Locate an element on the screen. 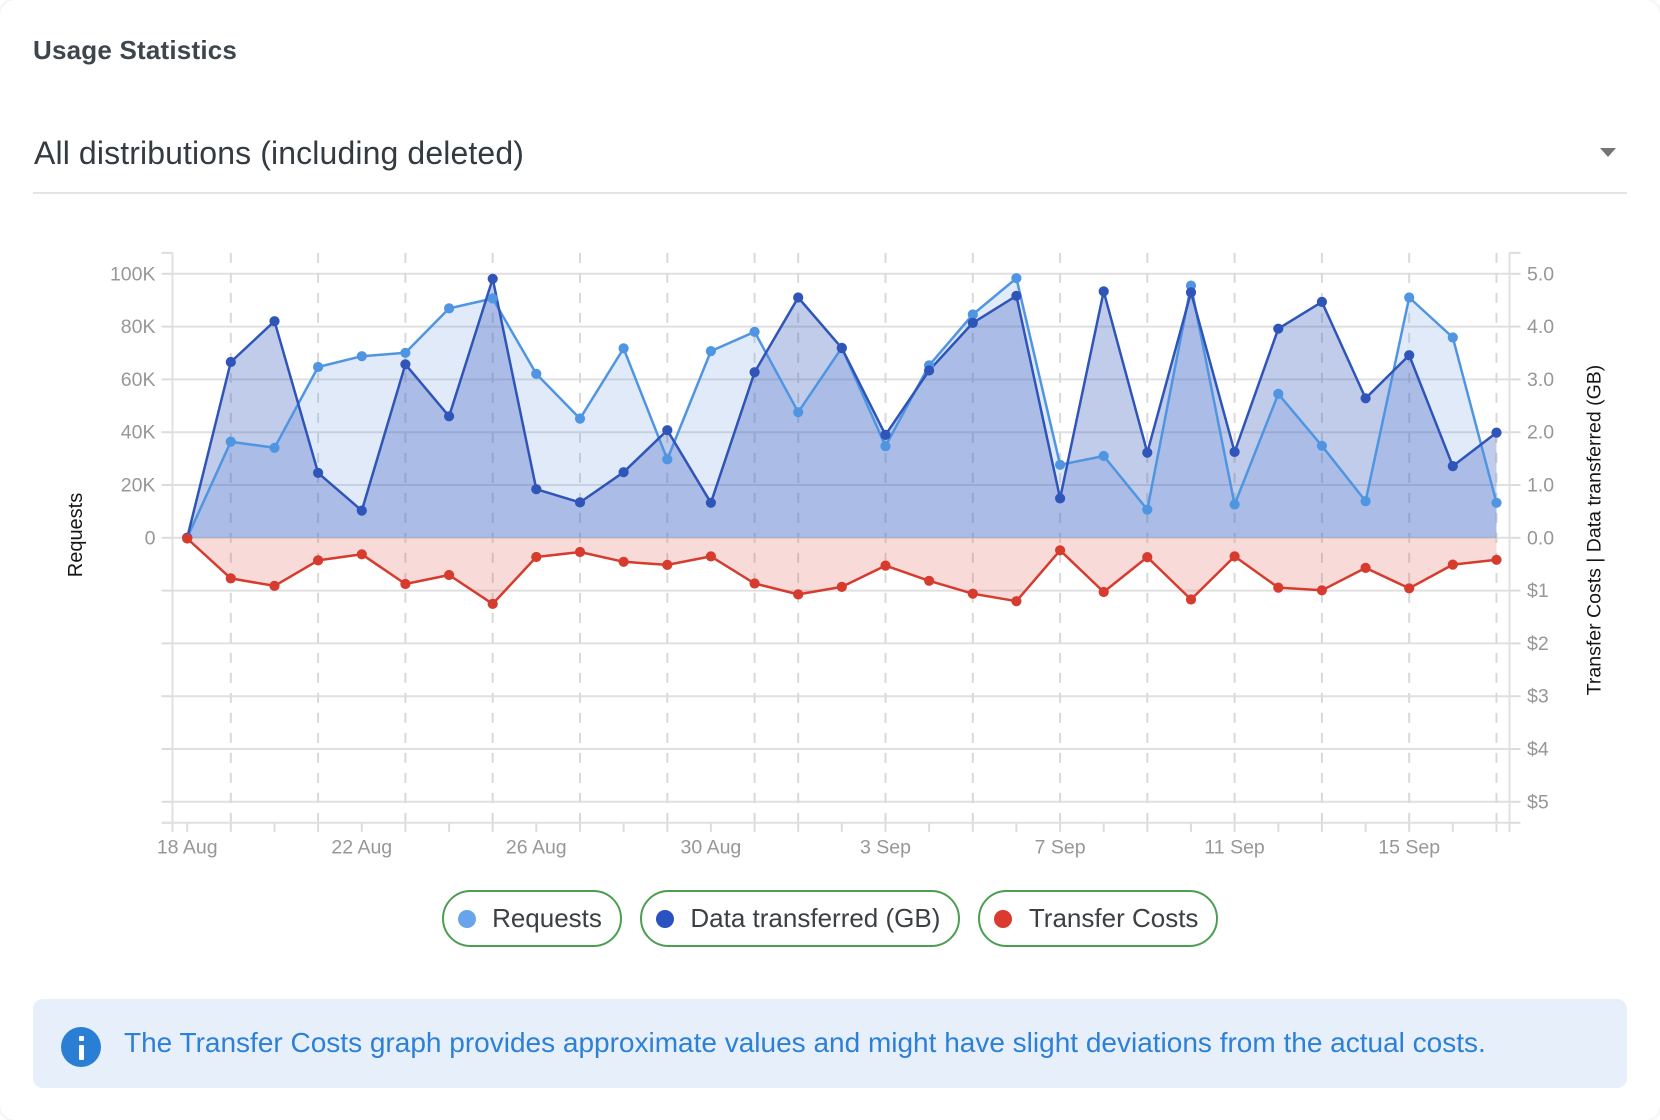  svg-text: $4 is located at coordinates (1538, 750).